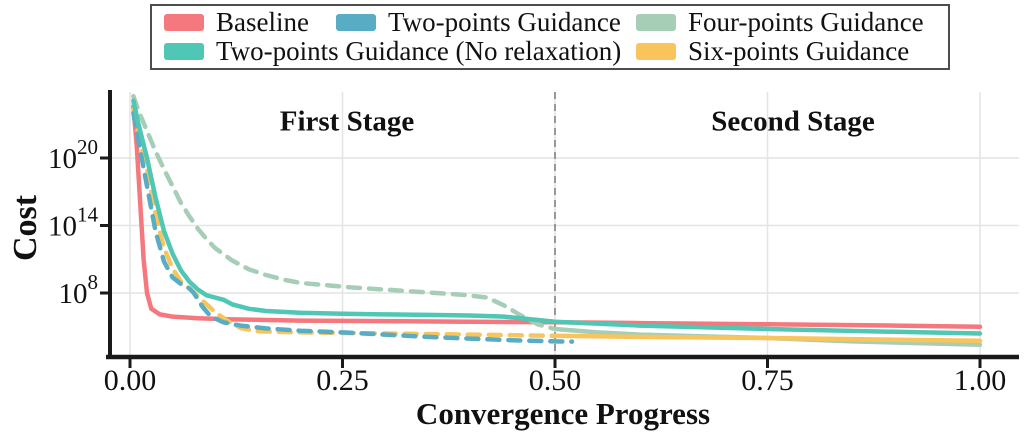 The height and width of the screenshot is (441, 1024). What do you see at coordinates (356, 22) in the screenshot?
I see `legend-swatch-two_points` at bounding box center [356, 22].